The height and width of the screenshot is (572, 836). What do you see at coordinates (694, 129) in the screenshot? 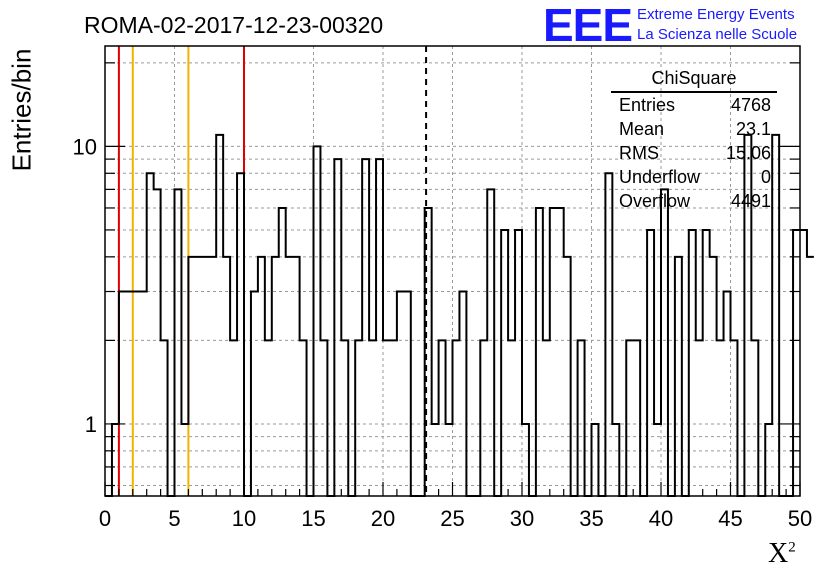
I see `stats-row-mean: Mean 23.1` at bounding box center [694, 129].